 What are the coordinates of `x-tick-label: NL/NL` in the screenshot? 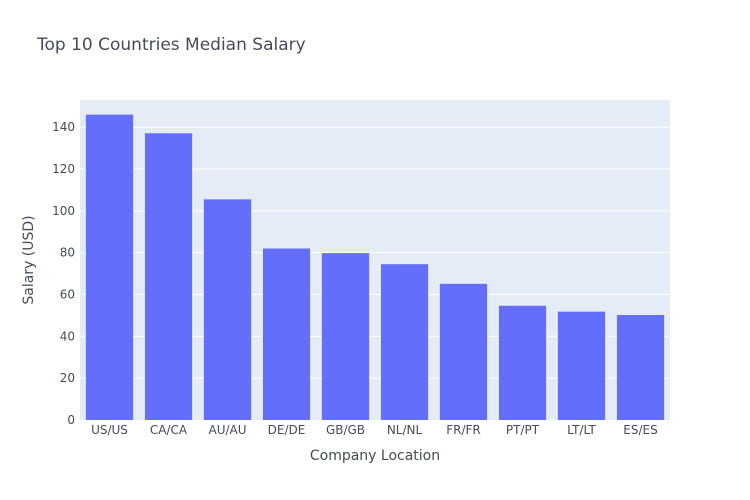 It's located at (405, 430).